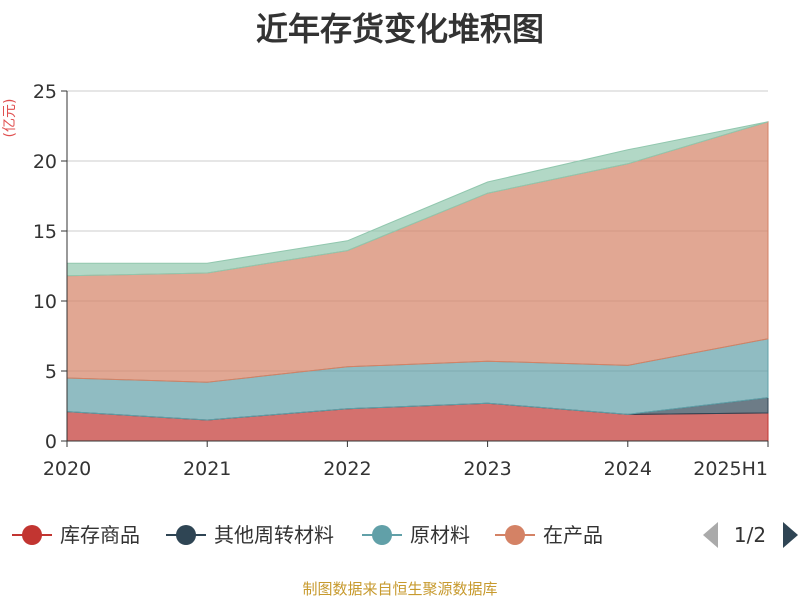 This screenshot has width=800, height=600. Describe the element at coordinates (274, 535) in the screenshot. I see `legend-label: 其他周转材料` at that location.